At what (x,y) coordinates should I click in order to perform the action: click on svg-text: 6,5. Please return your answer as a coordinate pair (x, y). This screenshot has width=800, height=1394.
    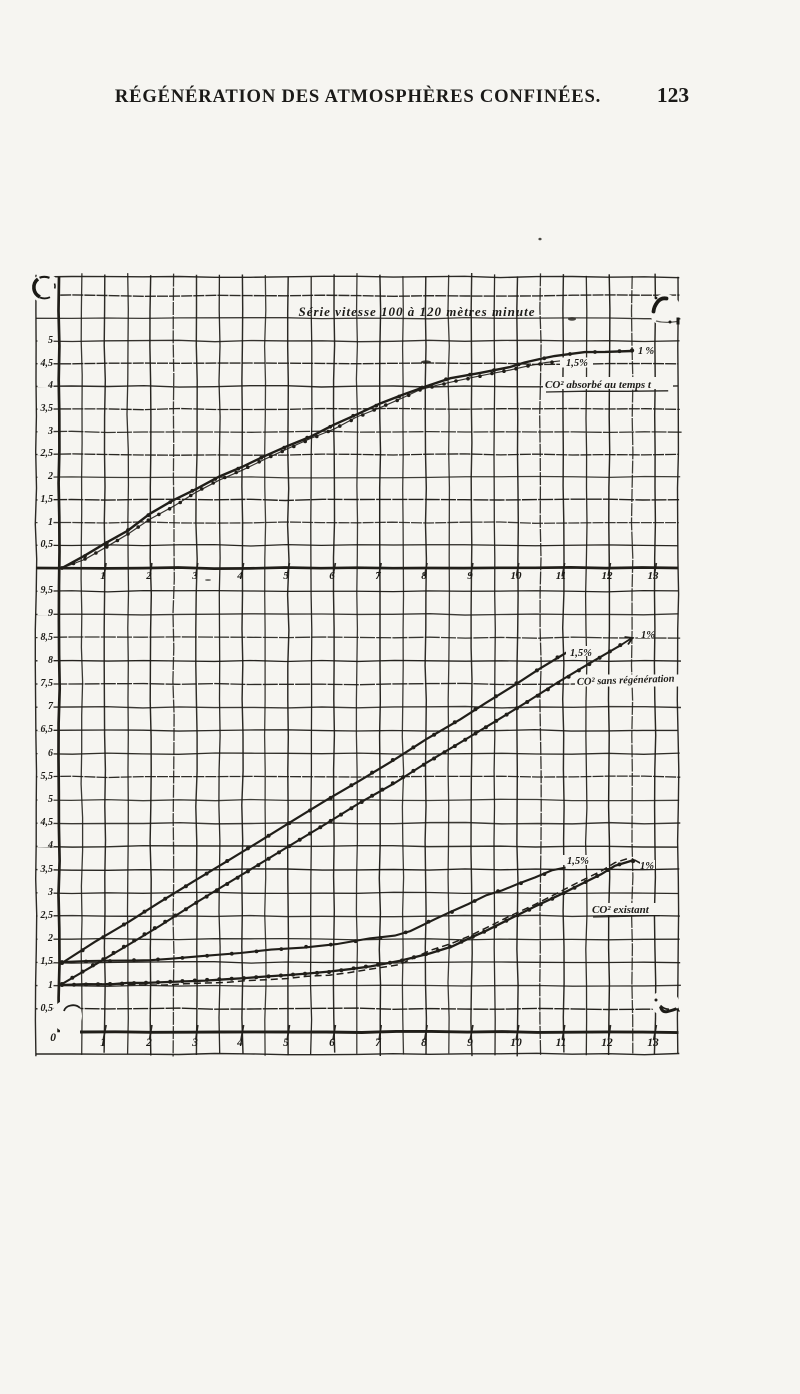
    Looking at the image, I should click on (47, 729).